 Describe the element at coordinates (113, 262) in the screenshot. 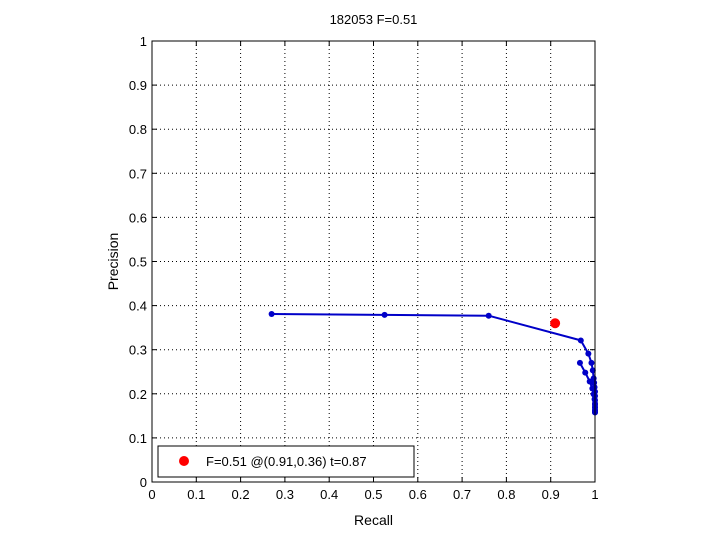

I see `y-axis-label: Precision` at that location.